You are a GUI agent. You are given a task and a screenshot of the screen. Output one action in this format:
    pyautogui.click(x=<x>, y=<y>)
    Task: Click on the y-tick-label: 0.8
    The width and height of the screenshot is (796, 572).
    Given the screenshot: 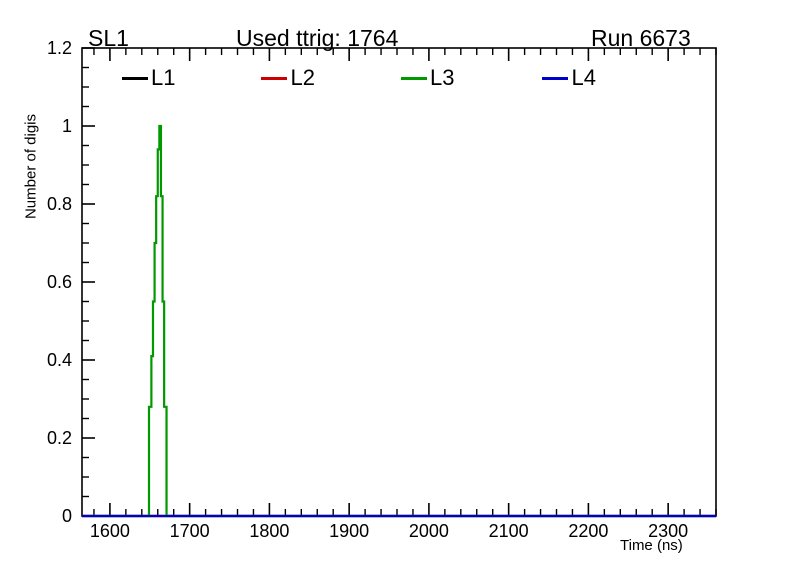 What is the action you would take?
    pyautogui.click(x=59, y=204)
    